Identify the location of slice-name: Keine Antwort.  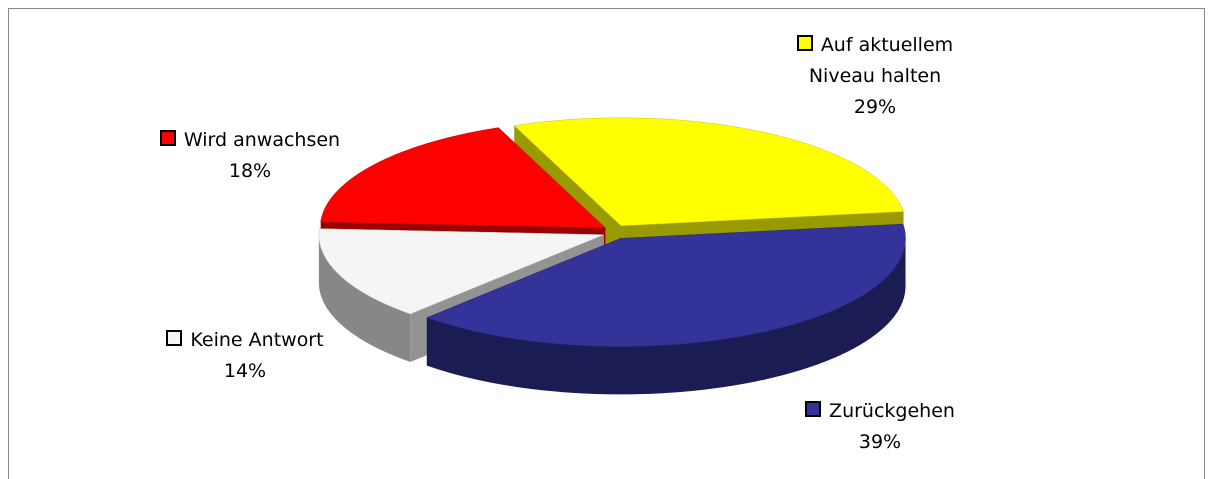
(245, 340).